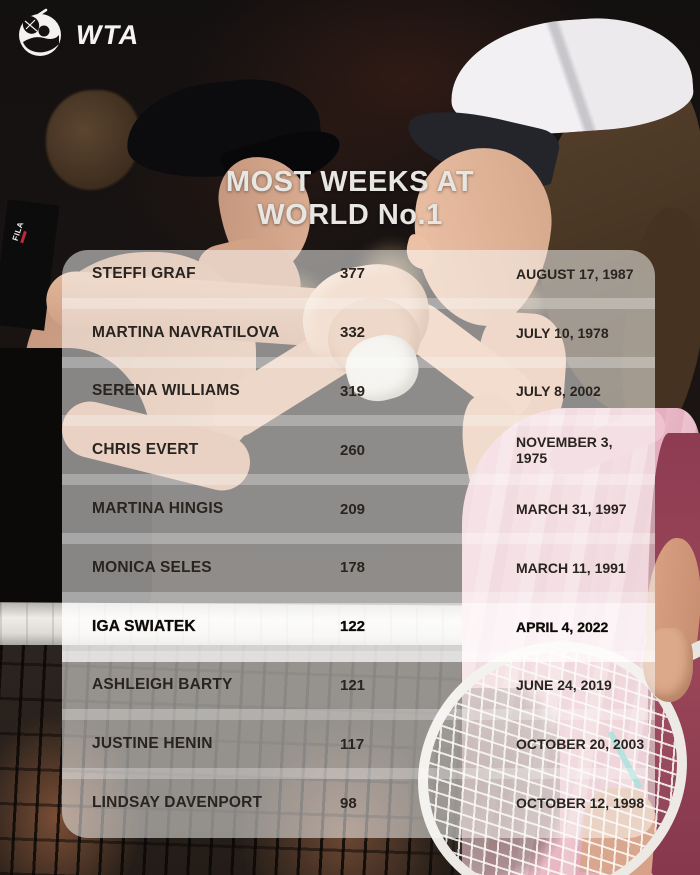 This screenshot has width=700, height=875. I want to click on table-row: STEFFI GRAF 377 AUGUST 17, 1987, so click(358, 279).